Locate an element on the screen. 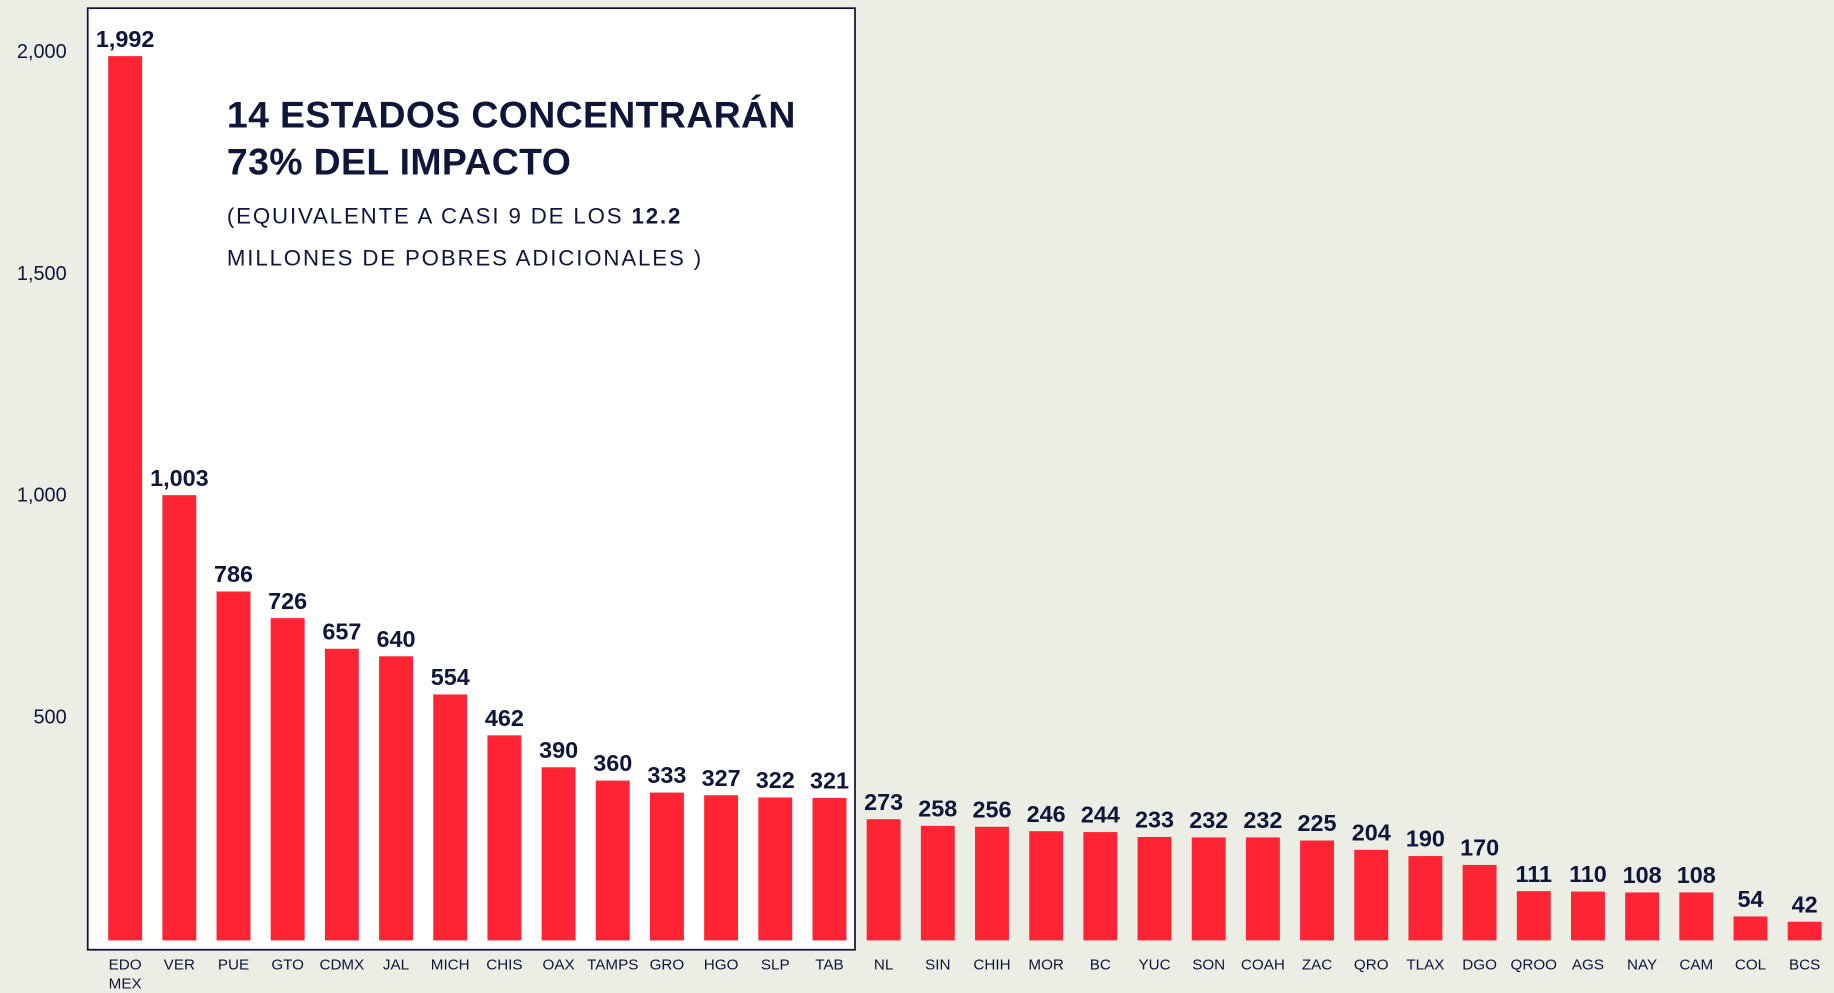 This screenshot has height=993, width=1834. value-label: 462 is located at coordinates (504, 718).